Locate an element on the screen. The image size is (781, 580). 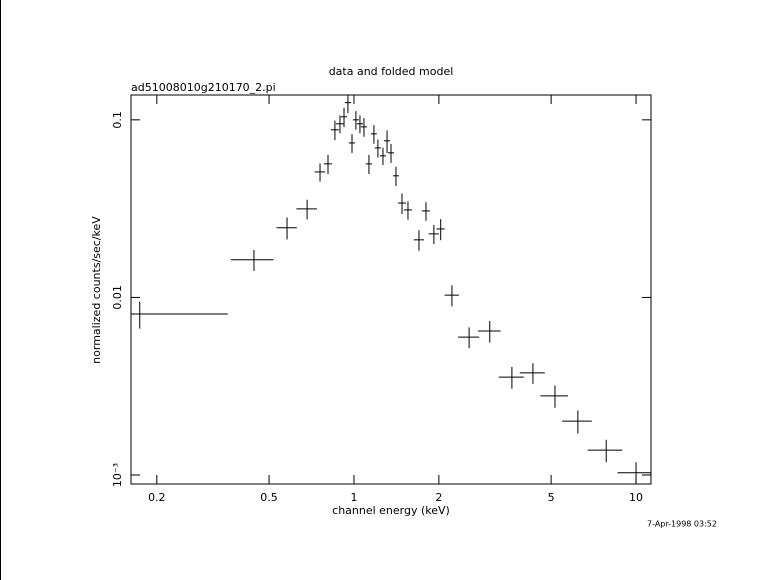
chart-title: data and folded model is located at coordinates (391, 71).